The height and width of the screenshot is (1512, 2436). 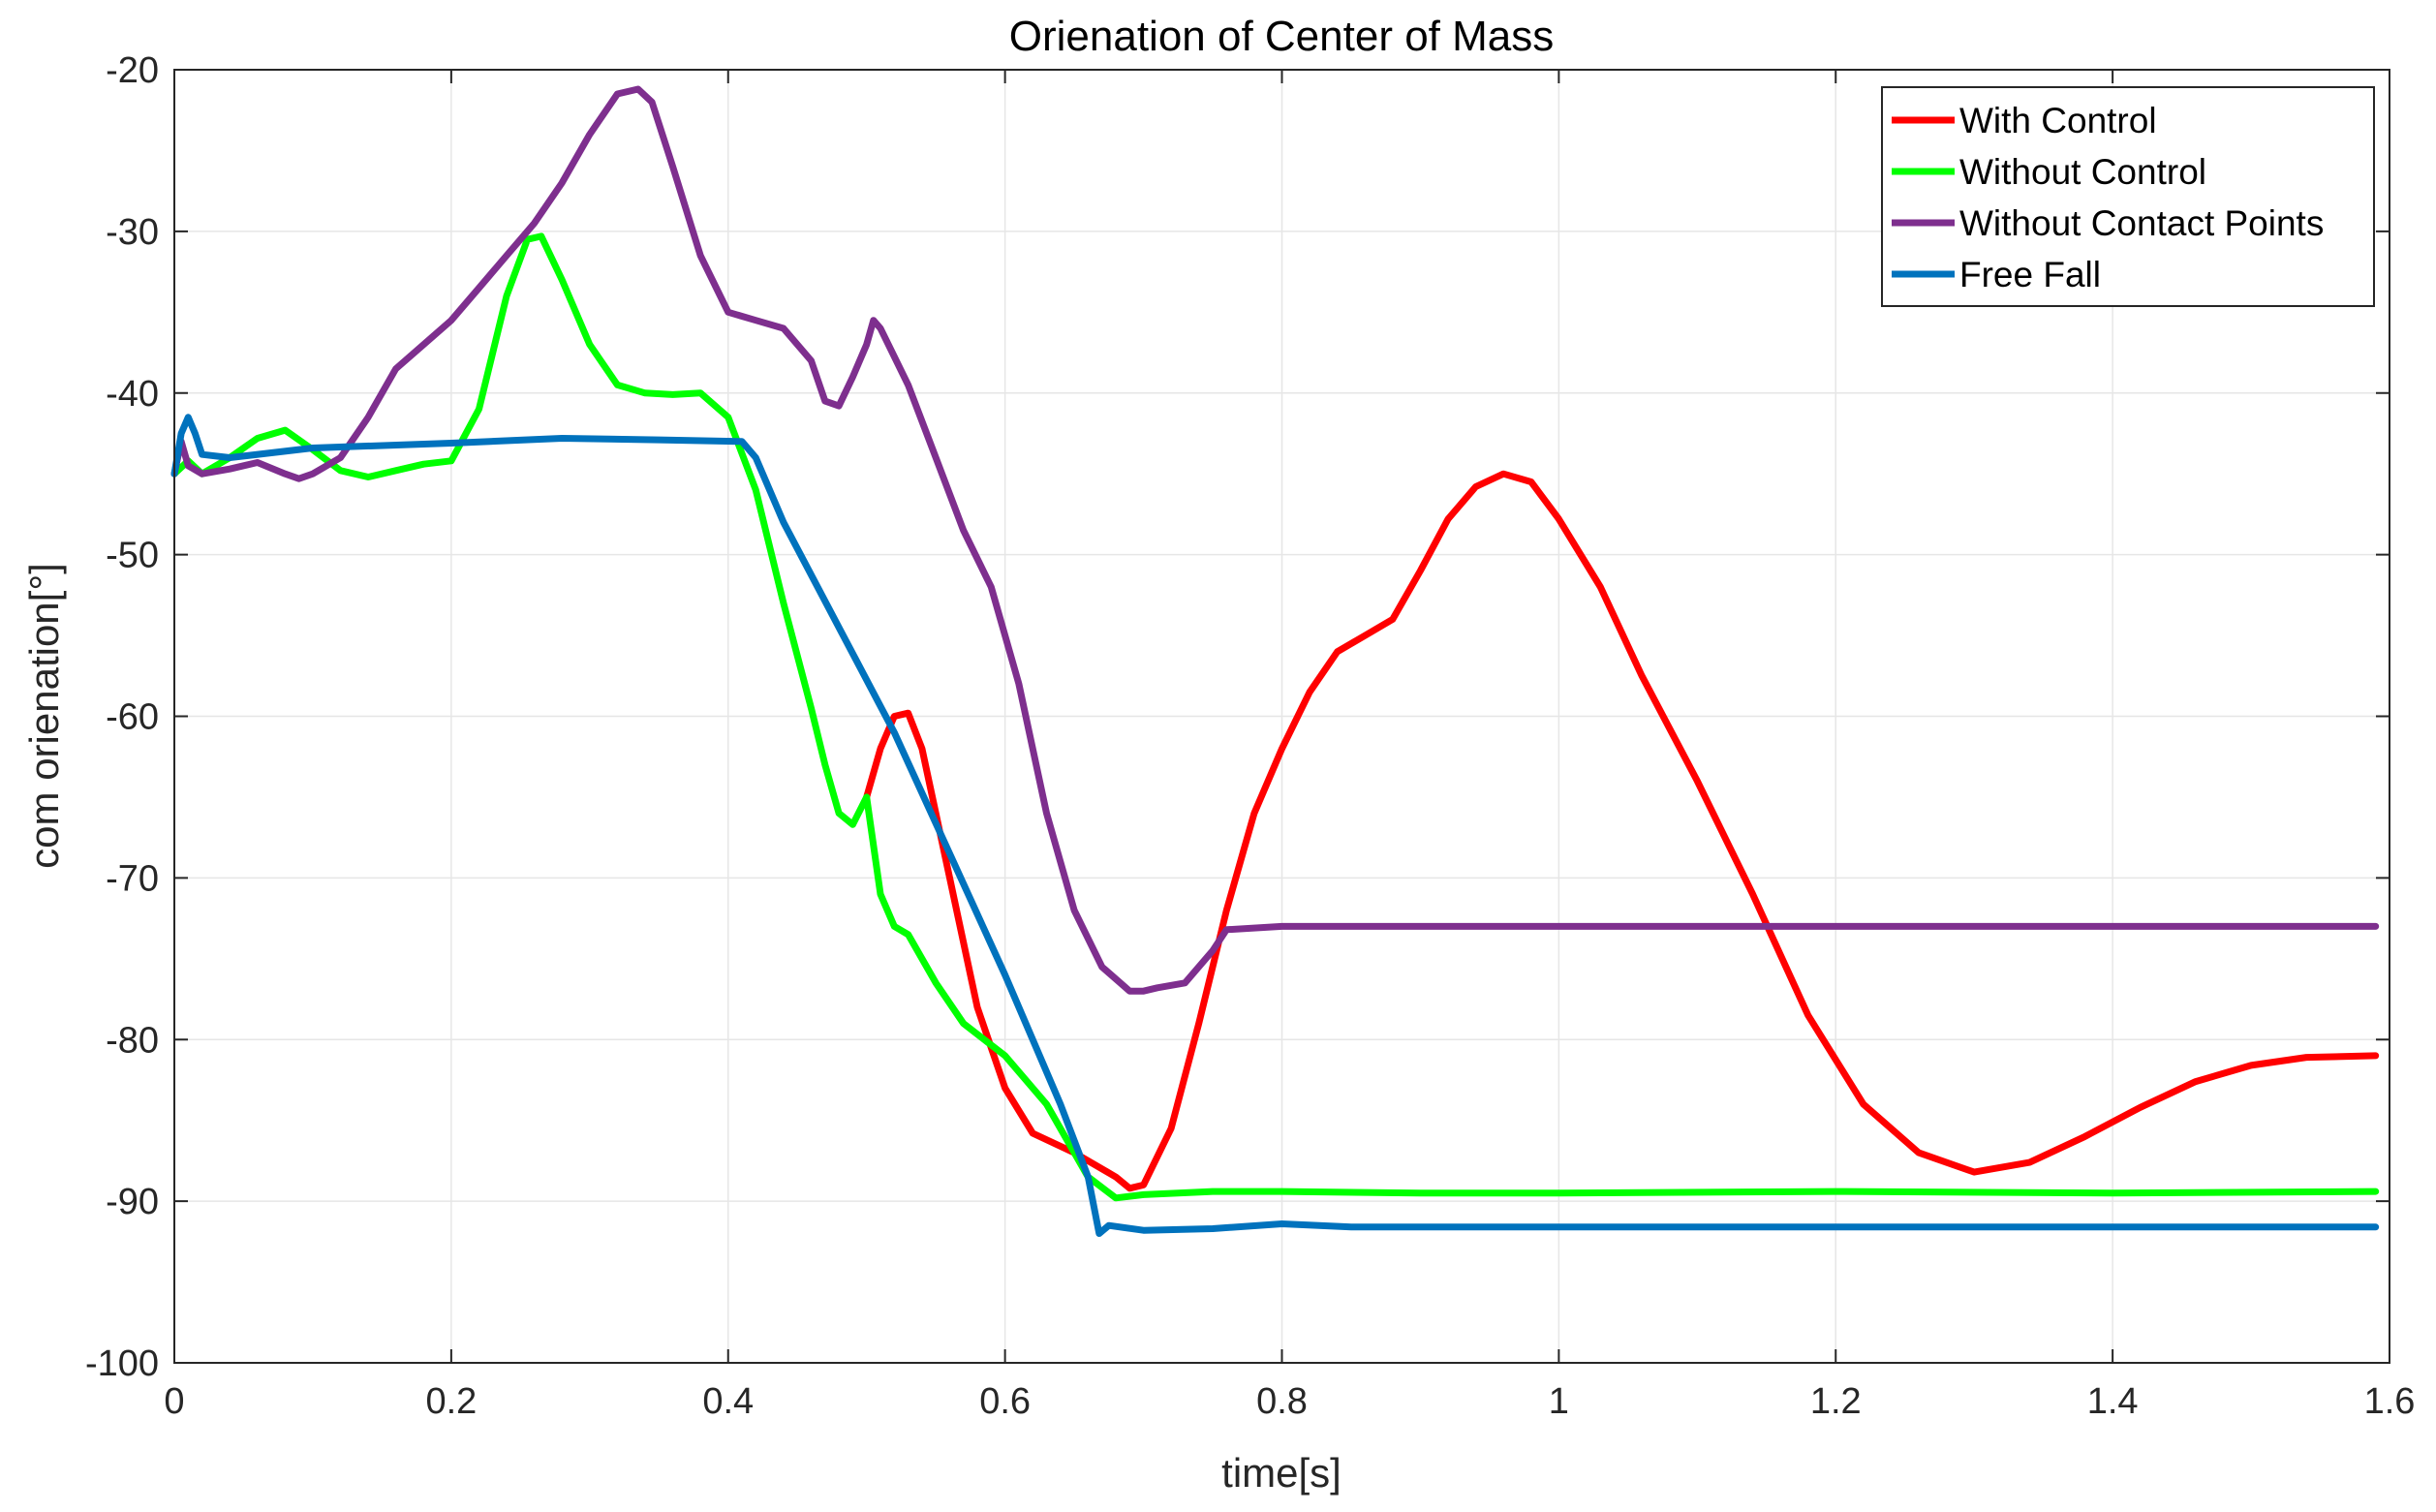 What do you see at coordinates (122, 1363) in the screenshot?
I see `y-tick-label: -100` at bounding box center [122, 1363].